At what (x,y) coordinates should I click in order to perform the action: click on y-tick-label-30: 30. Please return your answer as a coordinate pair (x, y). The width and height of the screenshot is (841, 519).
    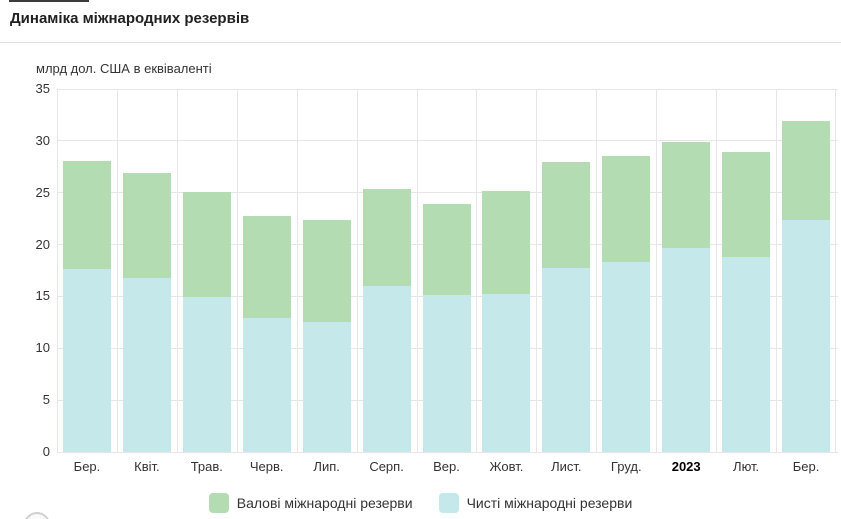
    Looking at the image, I should click on (42, 140).